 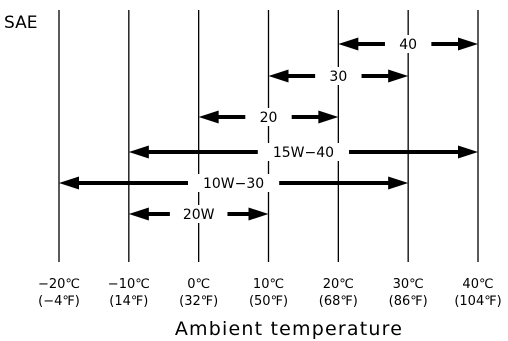 I want to click on x-axis-label: Ambient temperature, so click(x=289, y=329).